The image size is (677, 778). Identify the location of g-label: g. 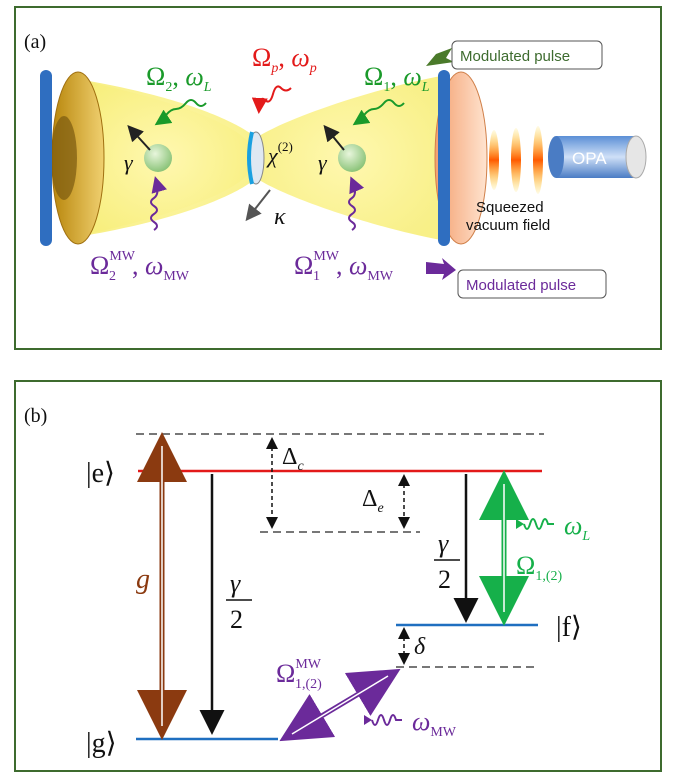
(143, 579).